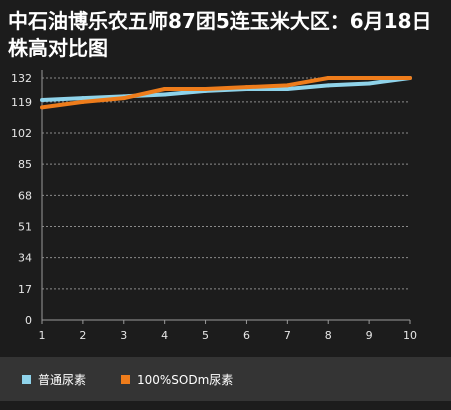 The width and height of the screenshot is (451, 410). What do you see at coordinates (42, 335) in the screenshot?
I see `x-tick-label-1: 1` at bounding box center [42, 335].